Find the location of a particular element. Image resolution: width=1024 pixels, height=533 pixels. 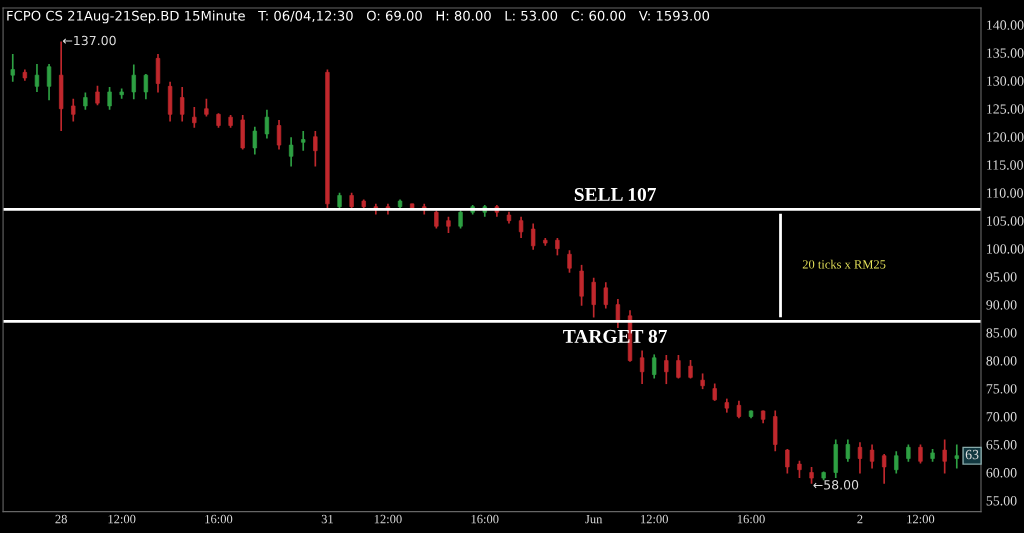

y-tick-label: 75.00 is located at coordinates (1001, 389).